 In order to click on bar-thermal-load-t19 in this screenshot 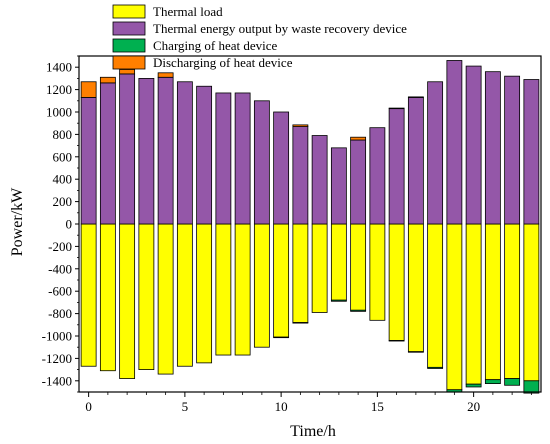, I will do `click(454, 307)`.